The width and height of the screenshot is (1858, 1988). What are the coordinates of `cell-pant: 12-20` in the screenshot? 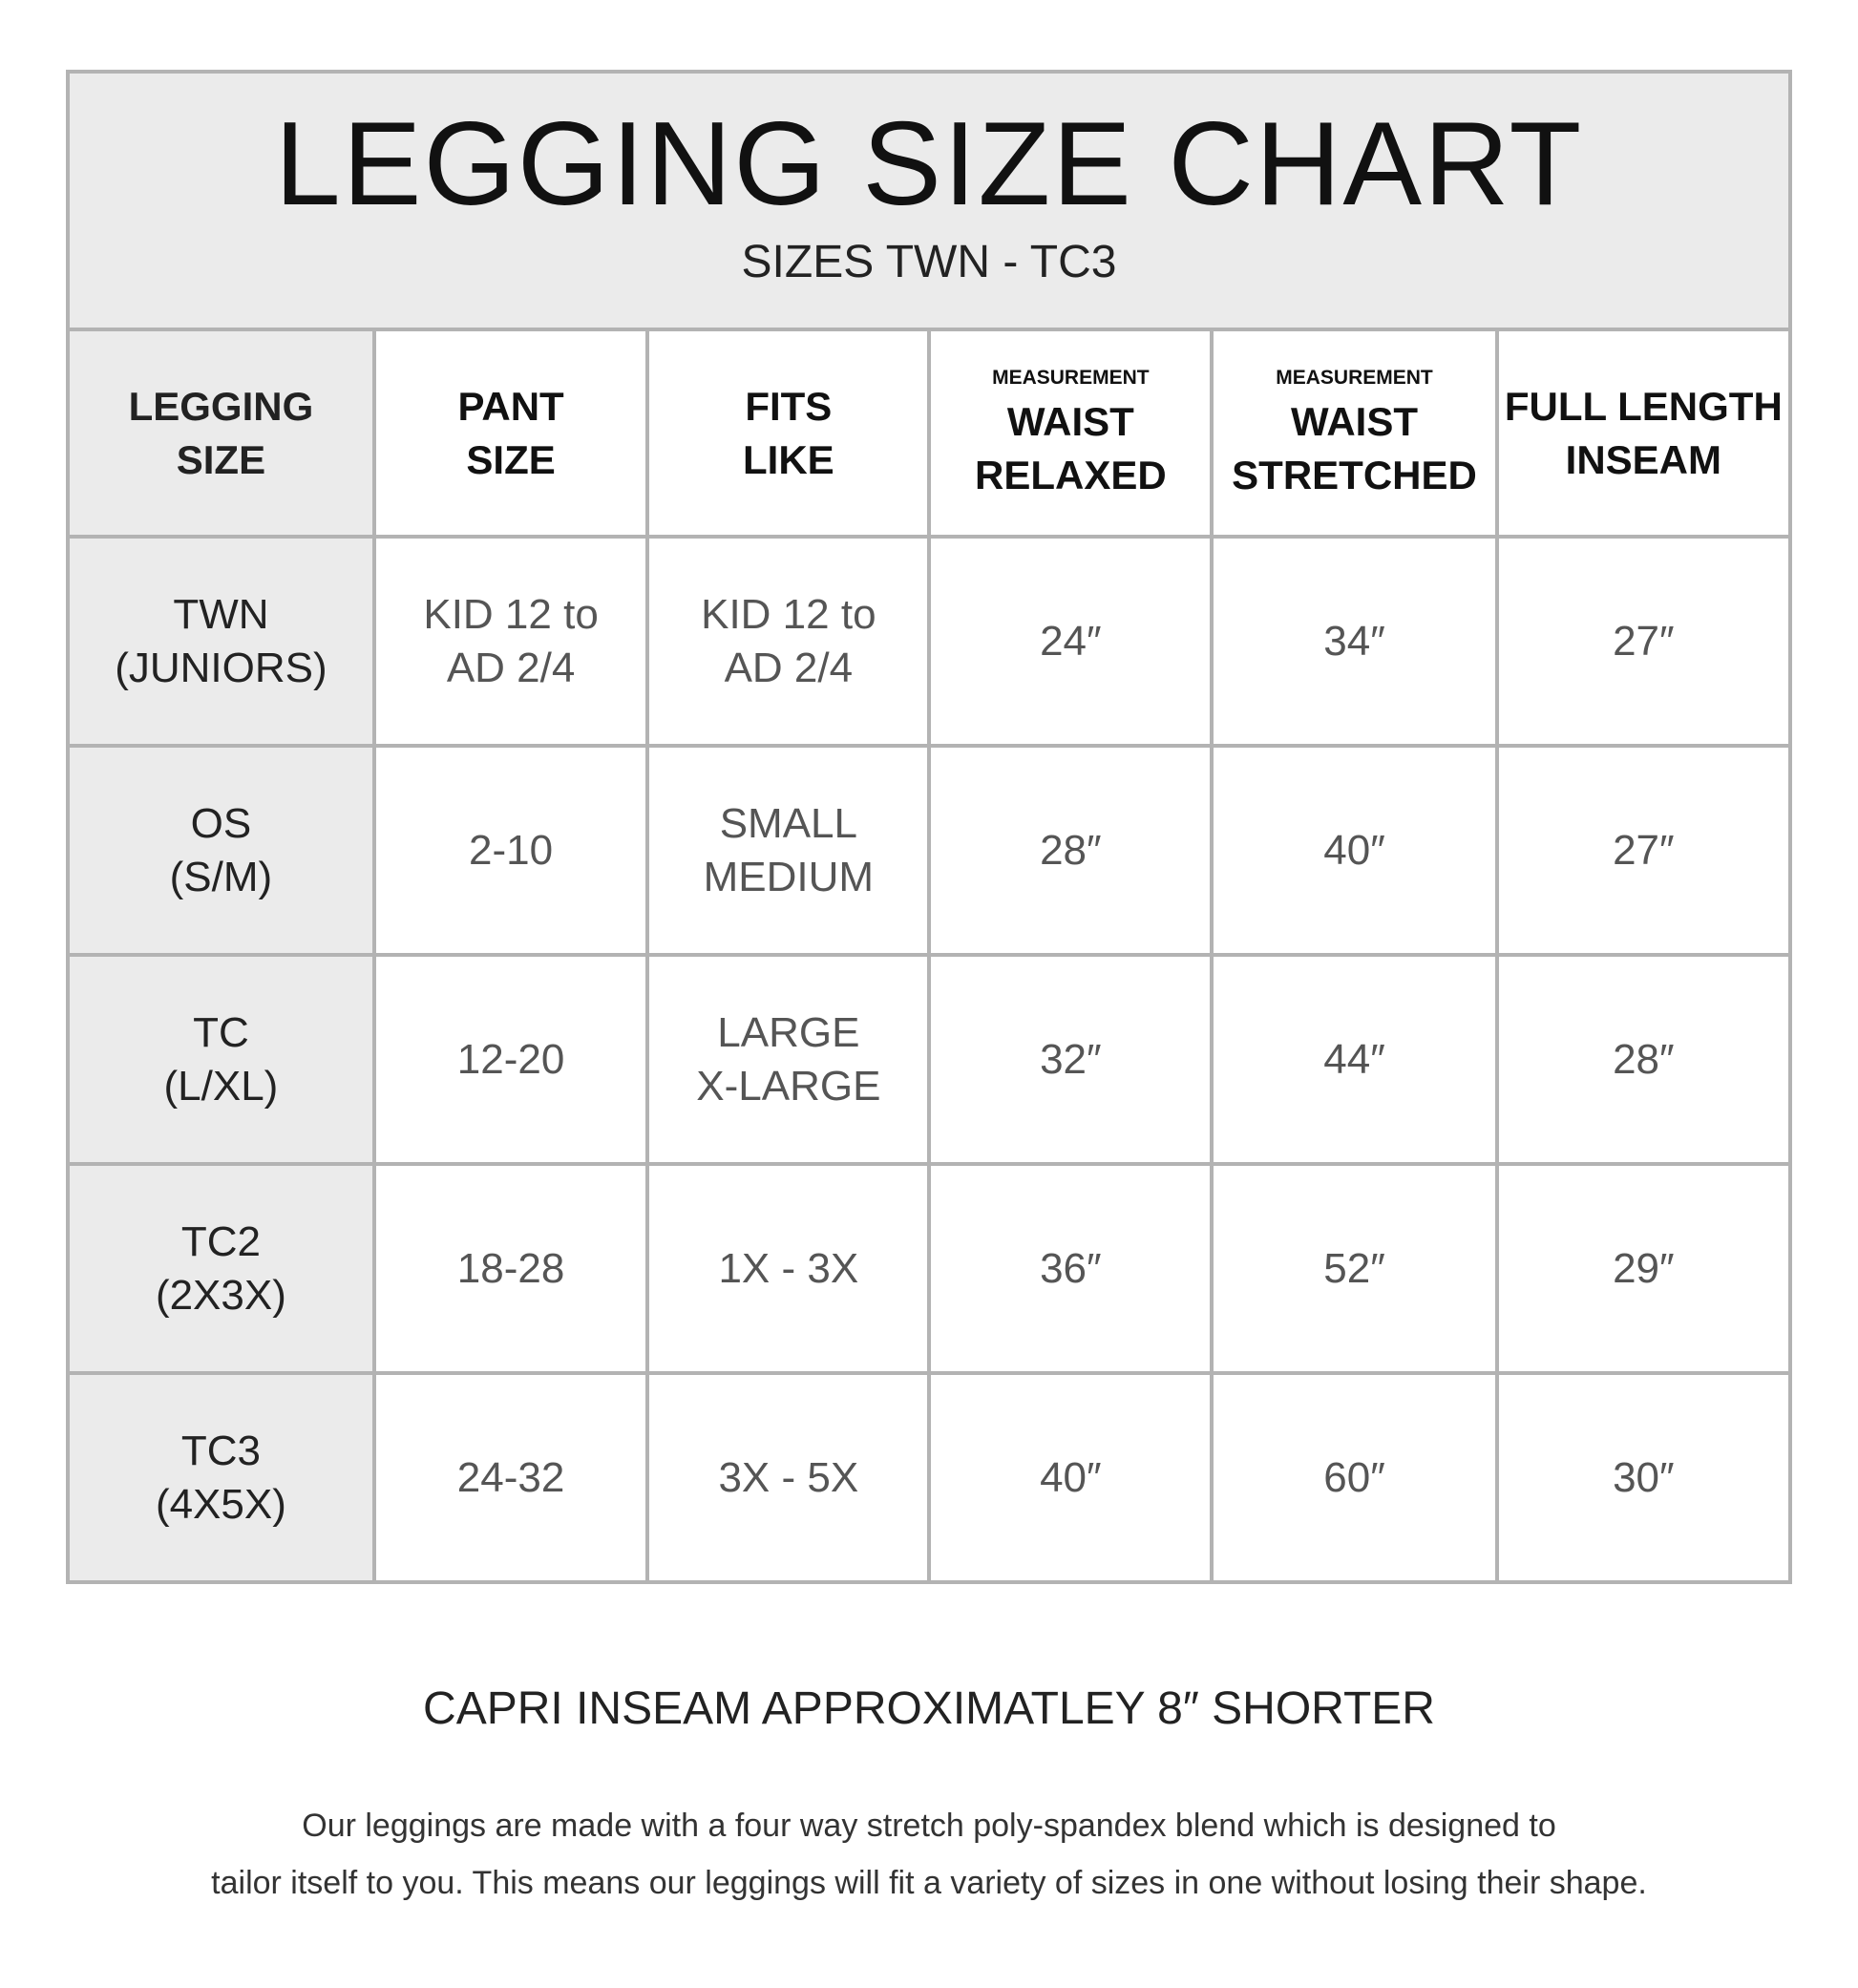 It's located at (510, 1059).